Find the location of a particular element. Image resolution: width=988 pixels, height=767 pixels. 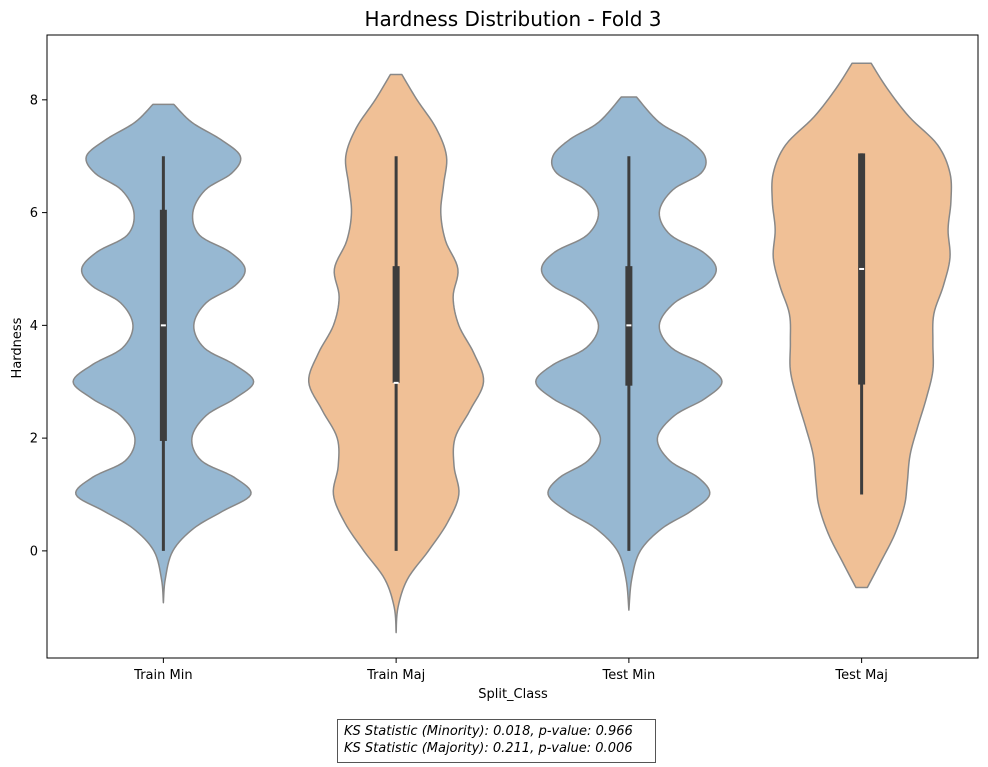

y-axis: 0 2 4 6 8 is located at coordinates (38, 326).